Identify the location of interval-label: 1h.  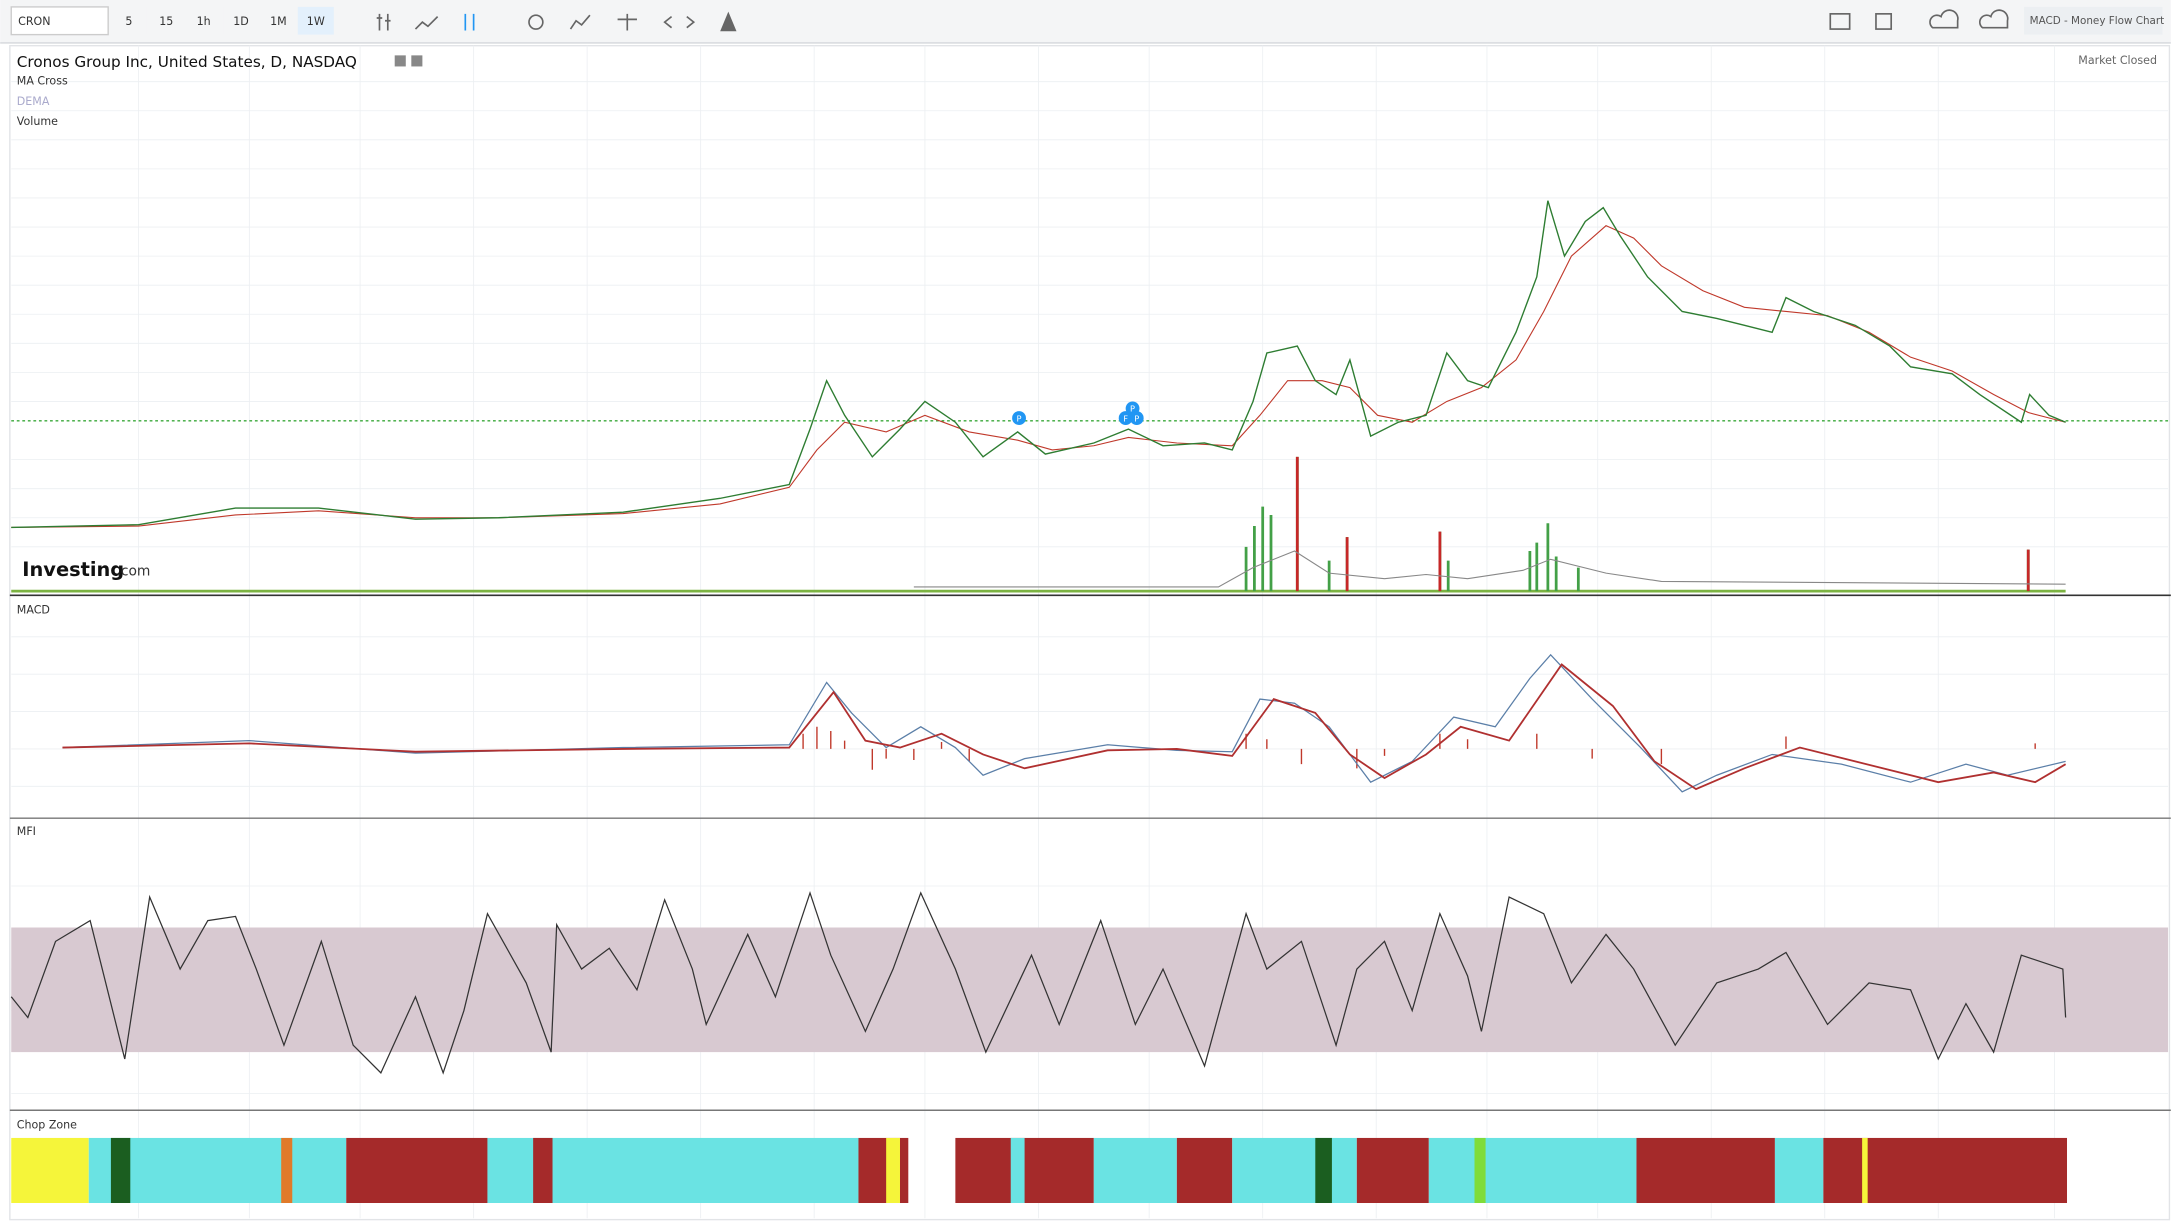
(204, 21).